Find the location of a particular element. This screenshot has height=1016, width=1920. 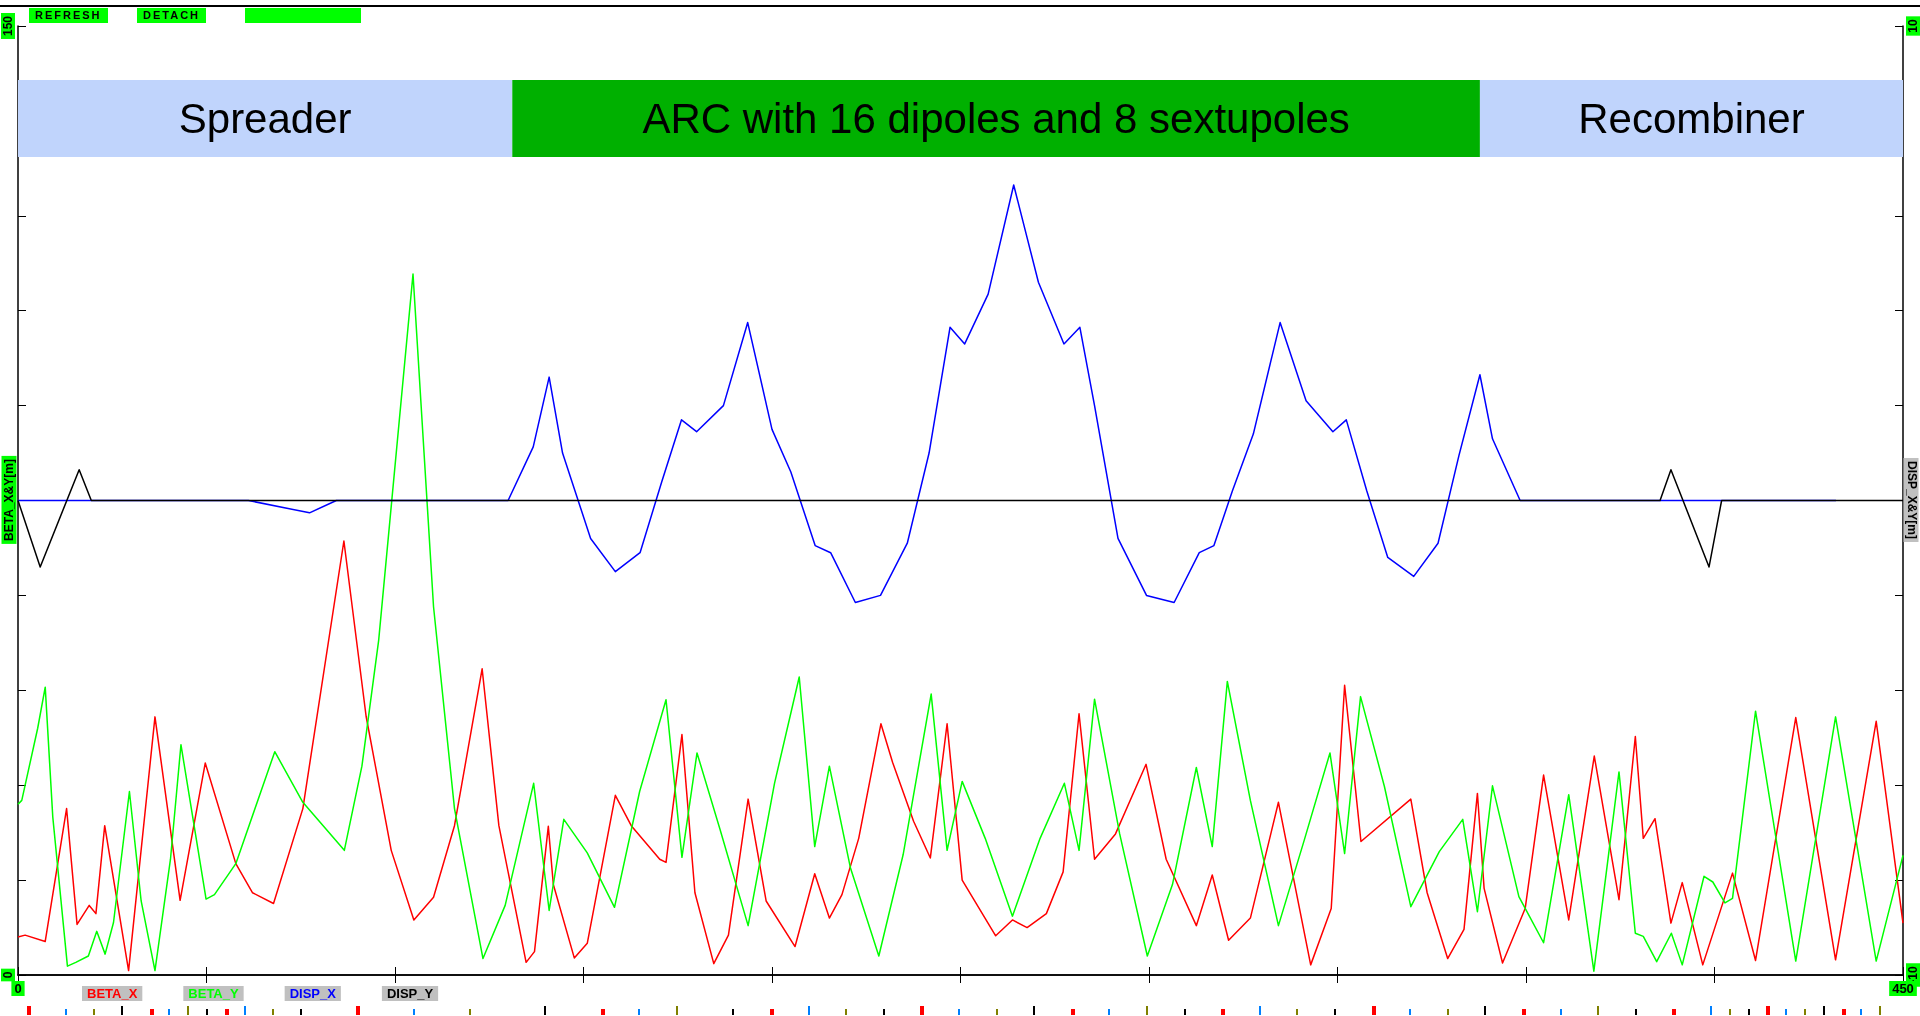

band-label: Recombiner is located at coordinates (1691, 118).